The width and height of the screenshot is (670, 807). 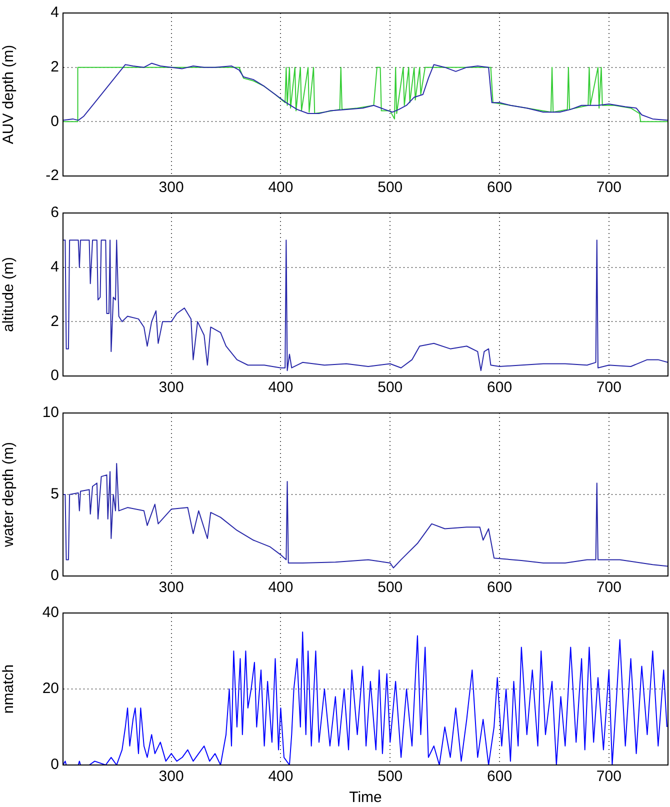 I want to click on x-axis-title: Time, so click(x=365, y=797).